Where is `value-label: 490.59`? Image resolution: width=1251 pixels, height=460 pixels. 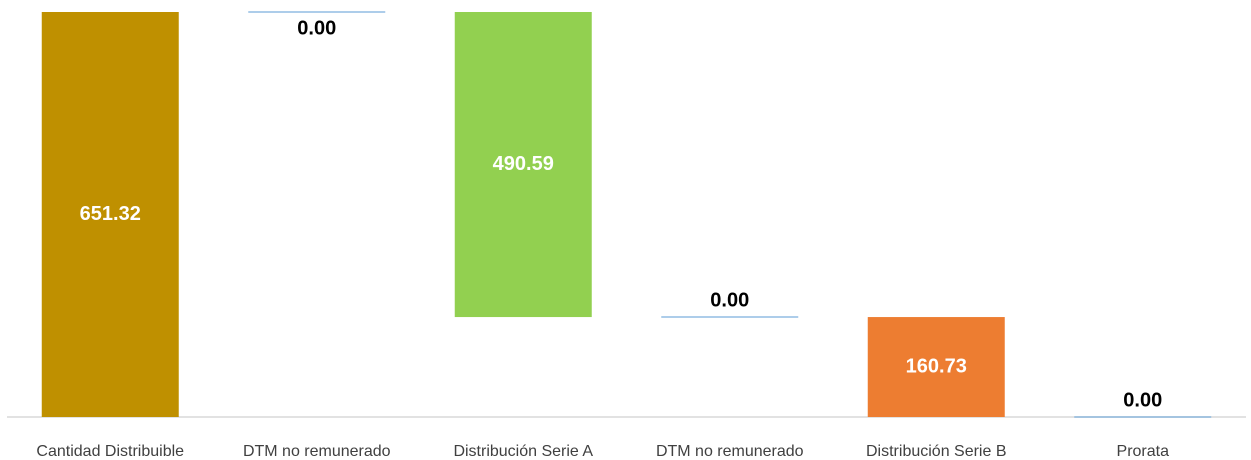
value-label: 490.59 is located at coordinates (523, 164).